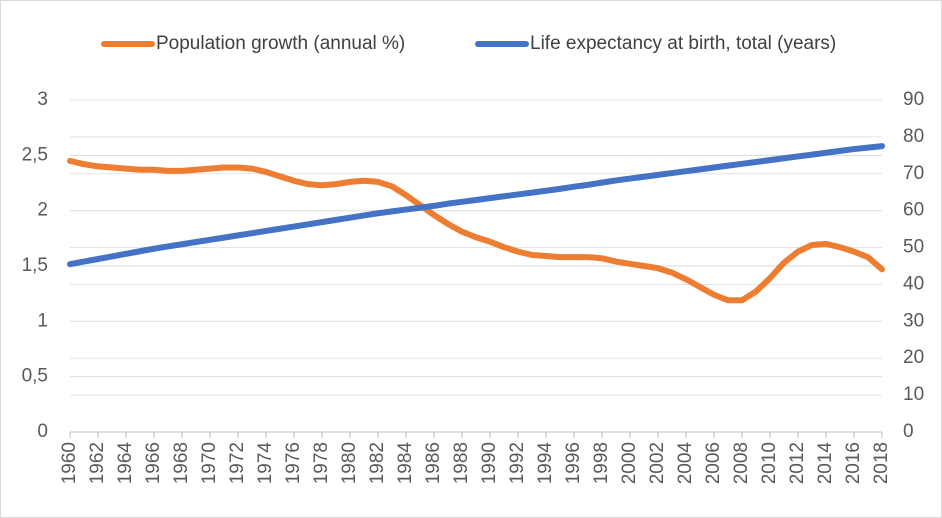  Describe the element at coordinates (461, 463) in the screenshot. I see `x-tick-label: 1988` at that location.